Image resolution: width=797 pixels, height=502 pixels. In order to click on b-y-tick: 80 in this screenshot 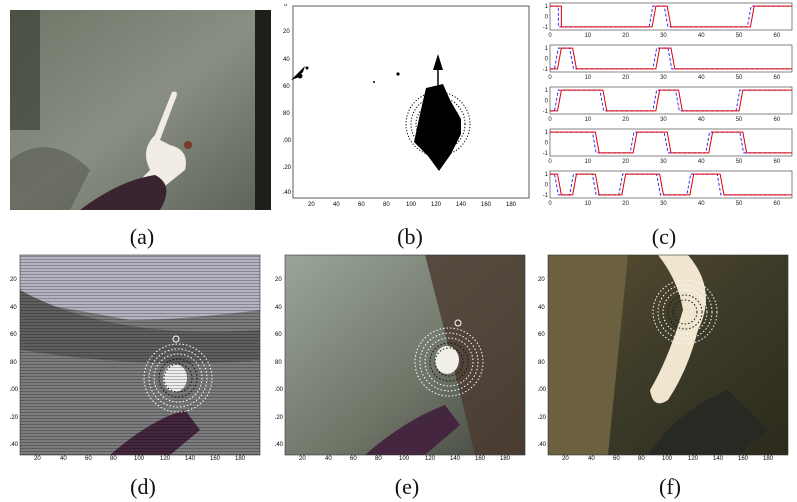, I will do `click(286, 114)`.